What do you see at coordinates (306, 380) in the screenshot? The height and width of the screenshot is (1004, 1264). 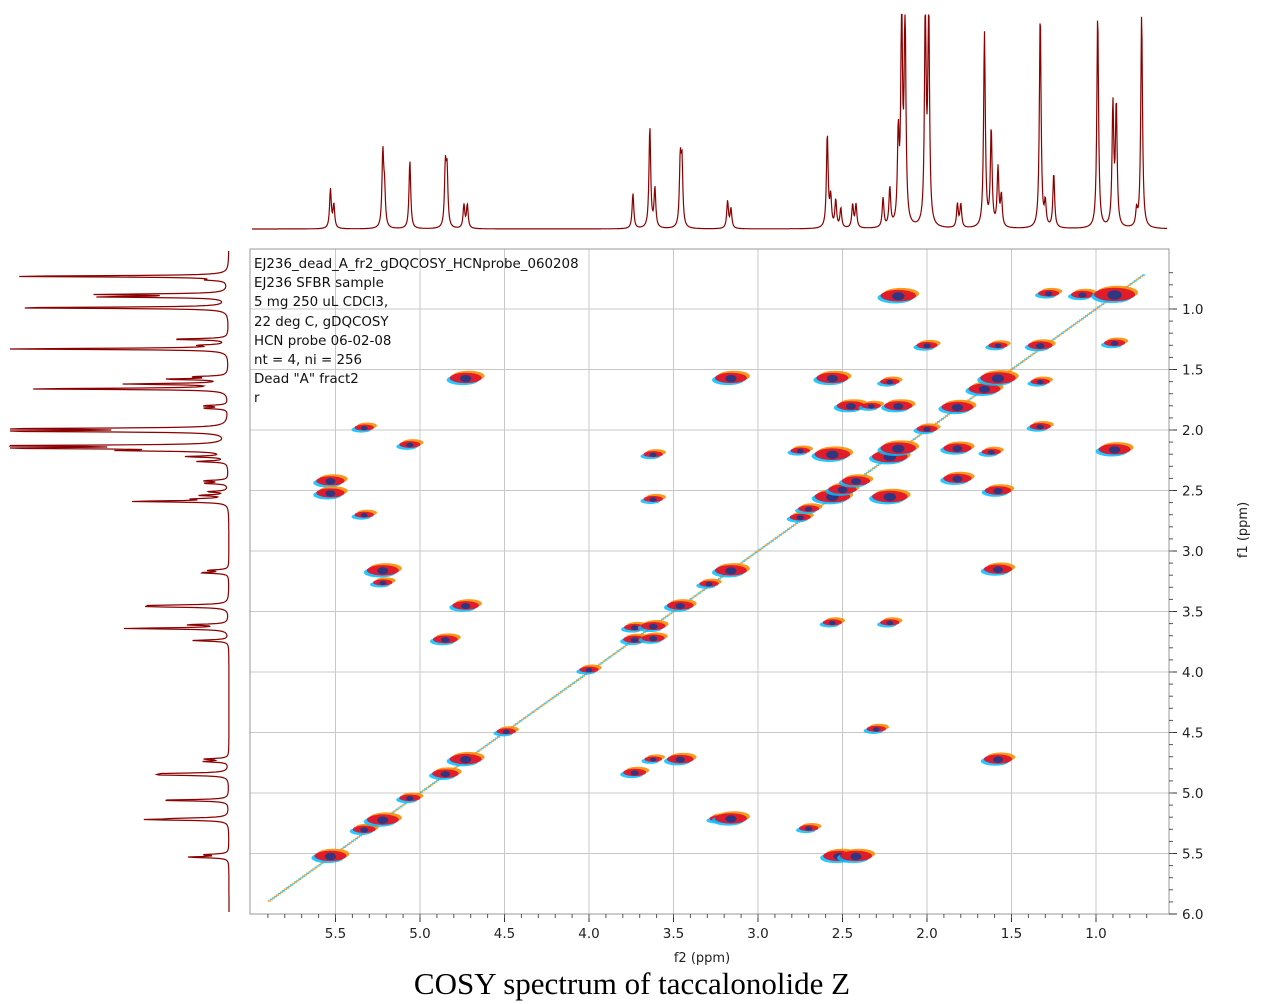 I see `info-line: Dead "A" fract2` at bounding box center [306, 380].